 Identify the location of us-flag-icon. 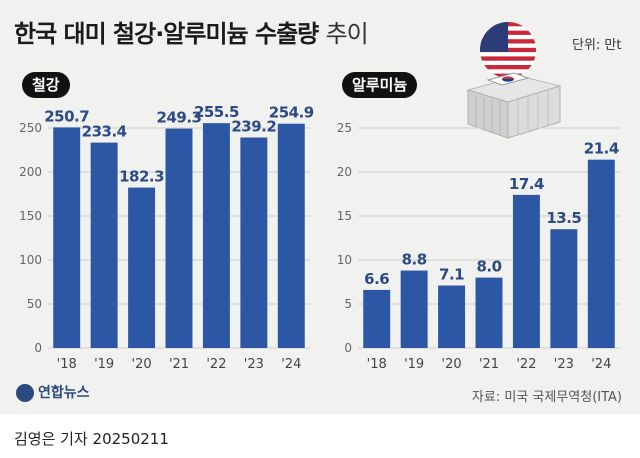
(508, 50).